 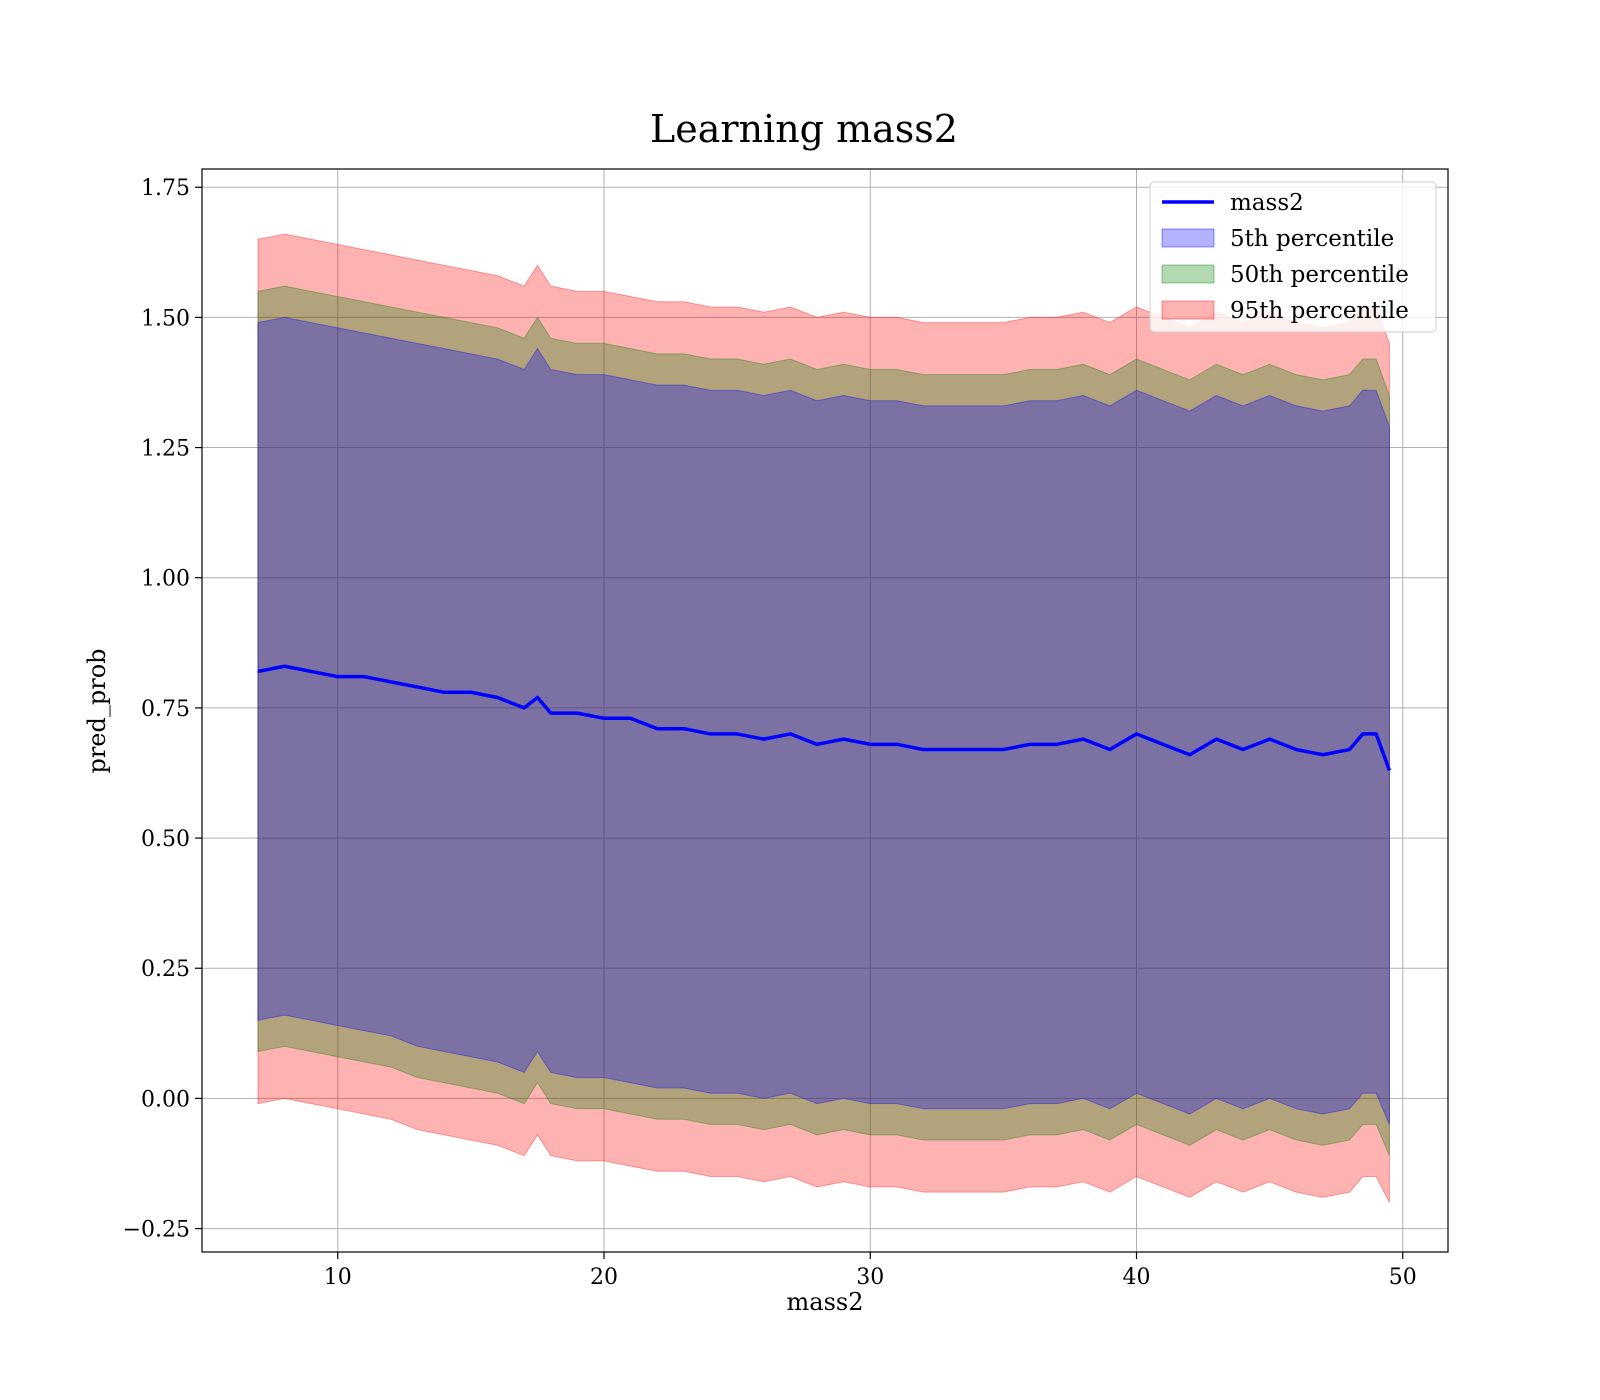 What do you see at coordinates (97, 710) in the screenshot?
I see `y-axis-label: pred_prob` at bounding box center [97, 710].